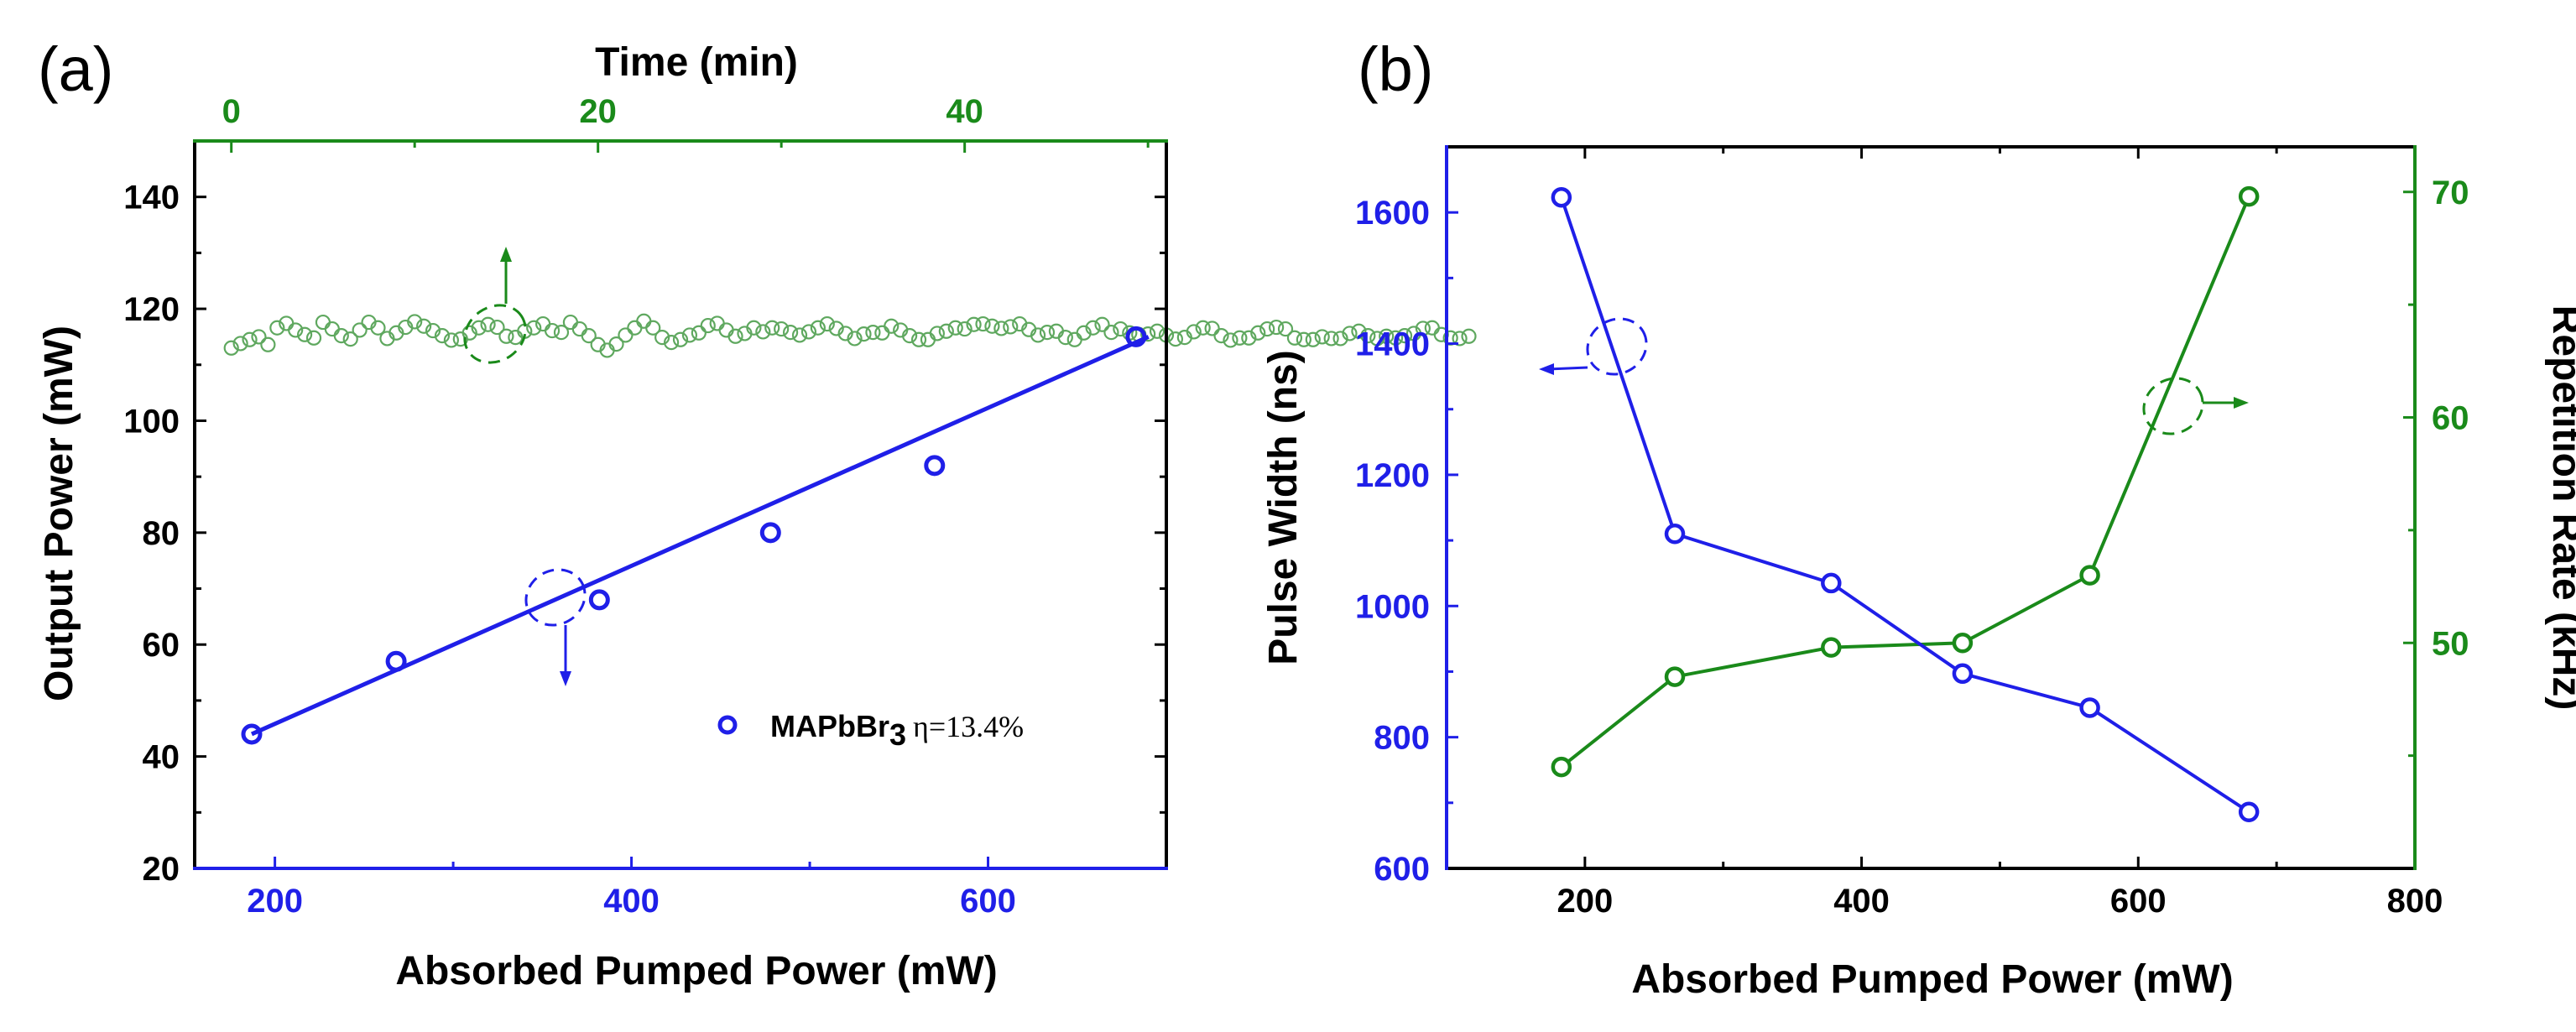 This screenshot has height=1032, width=2576. Describe the element at coordinates (231, 111) in the screenshot. I see `top-tick-label: 0` at that location.